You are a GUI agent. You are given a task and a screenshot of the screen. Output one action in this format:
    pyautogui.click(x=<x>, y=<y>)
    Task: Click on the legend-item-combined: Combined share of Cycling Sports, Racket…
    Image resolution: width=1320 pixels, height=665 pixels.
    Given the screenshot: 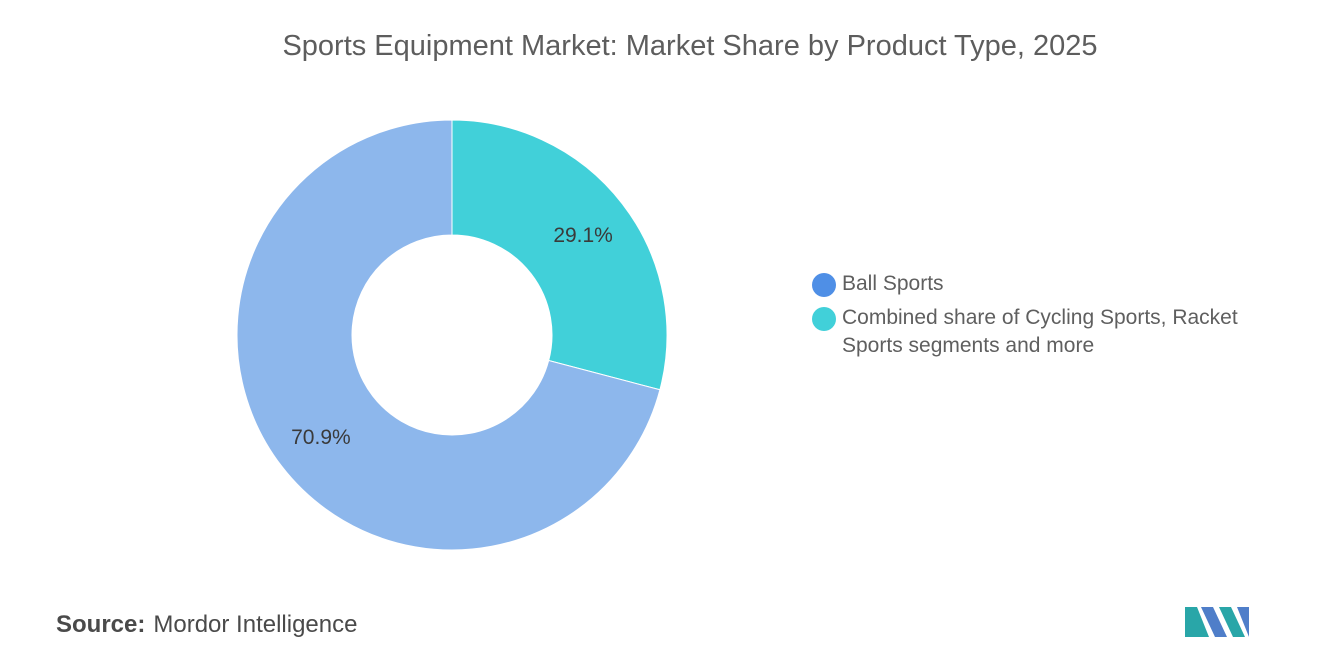 What is the action you would take?
    pyautogui.click(x=1052, y=332)
    